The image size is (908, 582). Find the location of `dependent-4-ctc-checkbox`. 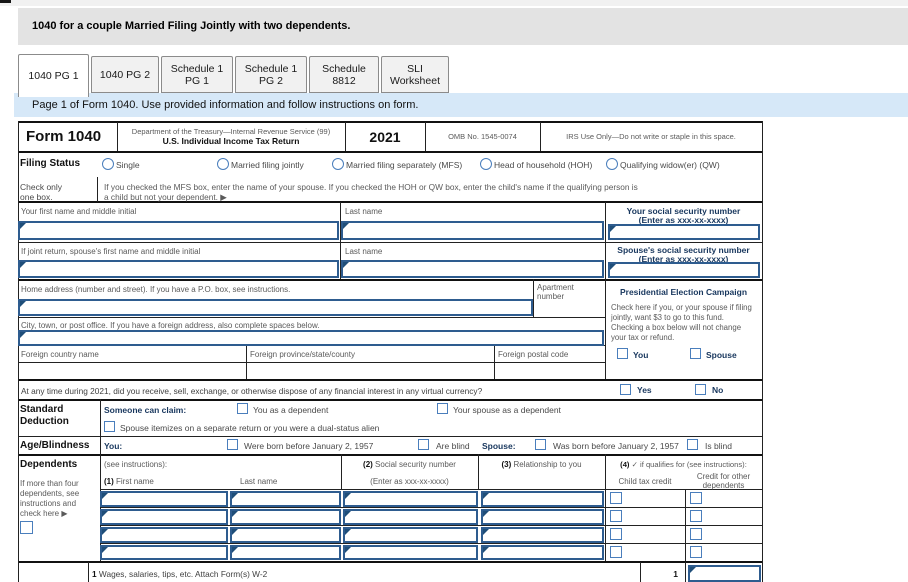

dependent-4-ctc-checkbox is located at coordinates (616, 552).